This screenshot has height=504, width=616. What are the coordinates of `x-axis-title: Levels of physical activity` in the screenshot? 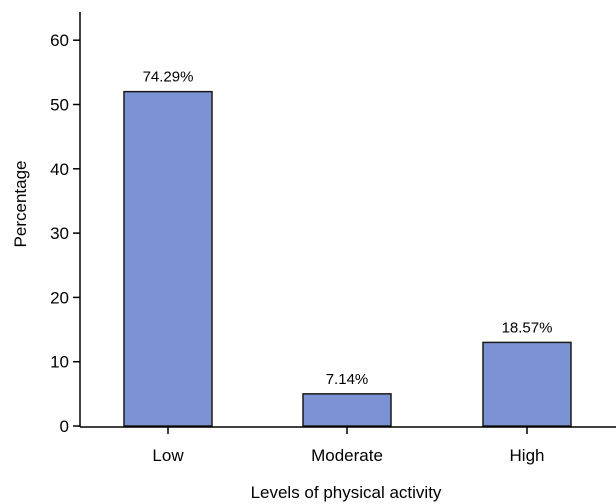 It's located at (346, 492).